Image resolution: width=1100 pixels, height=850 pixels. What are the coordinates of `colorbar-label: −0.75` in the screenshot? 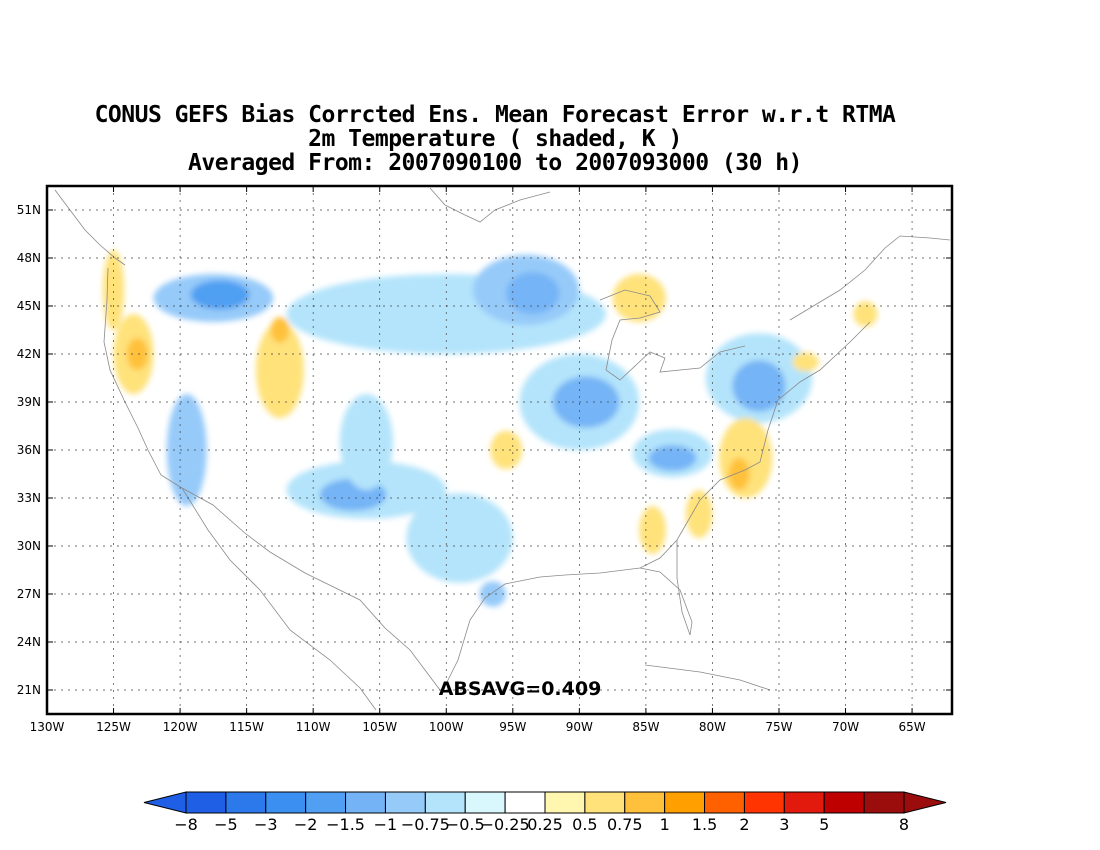 It's located at (425, 824).